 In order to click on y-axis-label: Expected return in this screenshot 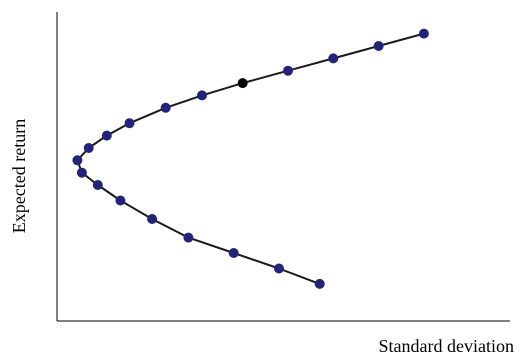, I will do `click(19, 176)`.